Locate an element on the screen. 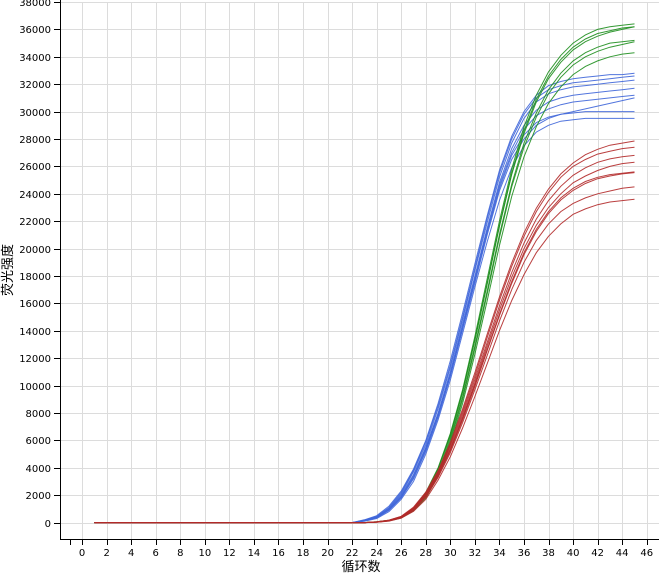 The image size is (666, 574). x-tick-label: 42 is located at coordinates (597, 553).